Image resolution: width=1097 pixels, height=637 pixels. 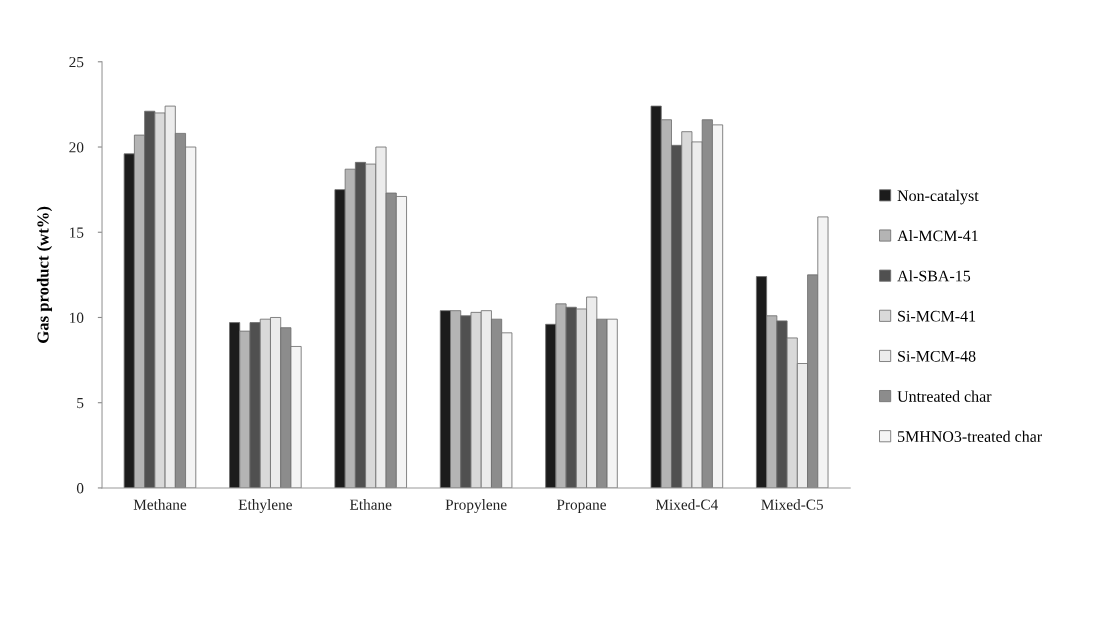 I want to click on y-tick-label: 0, so click(x=80, y=488).